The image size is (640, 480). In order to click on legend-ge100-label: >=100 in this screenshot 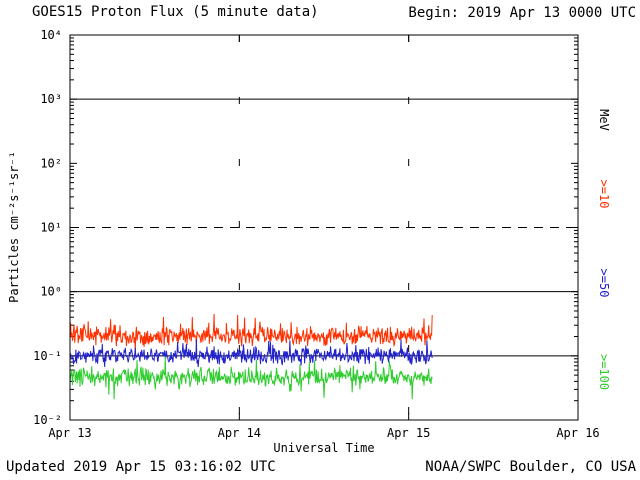, I will do `click(604, 372)`.